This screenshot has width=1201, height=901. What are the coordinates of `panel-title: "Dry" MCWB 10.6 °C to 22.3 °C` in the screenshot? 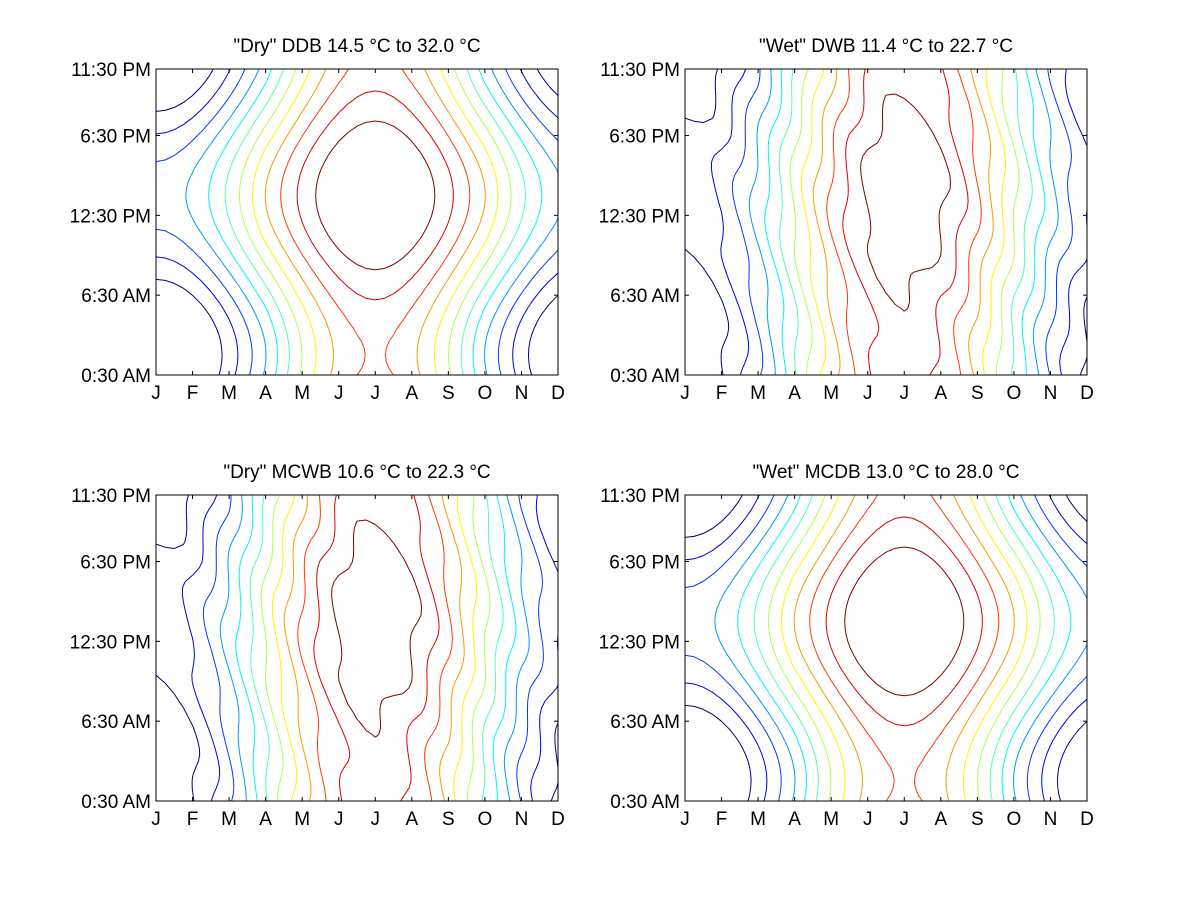 It's located at (356, 472).